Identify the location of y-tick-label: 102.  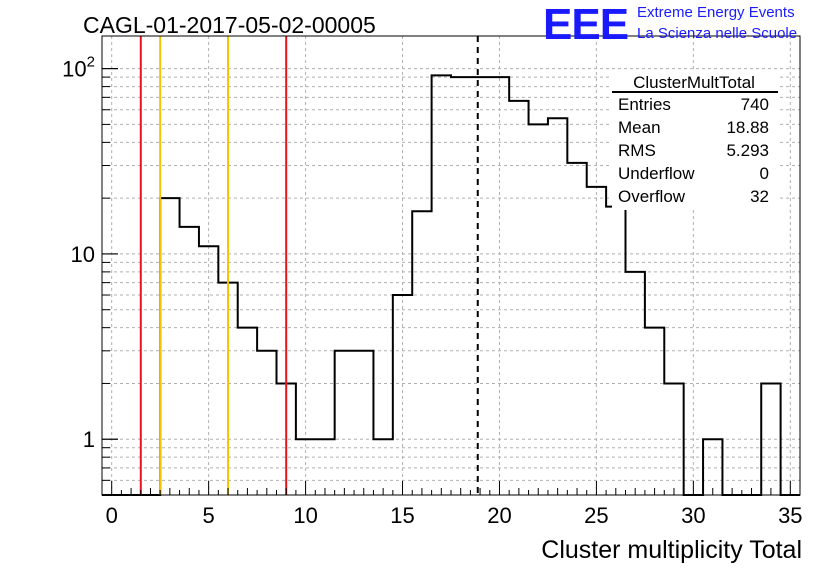
(78, 68).